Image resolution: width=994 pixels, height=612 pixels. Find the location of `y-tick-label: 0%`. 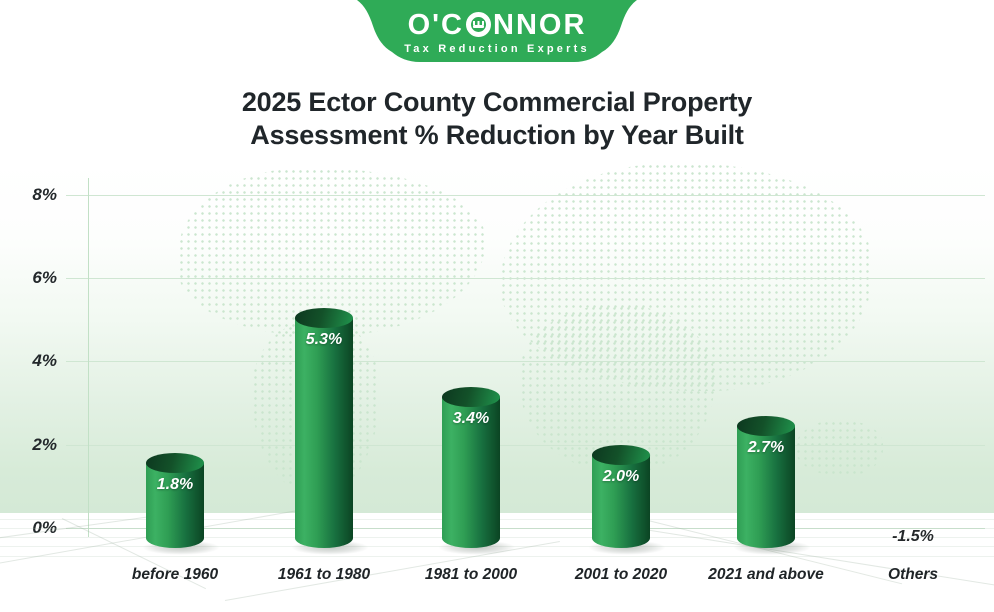

y-tick-label: 0% is located at coordinates (44, 527).